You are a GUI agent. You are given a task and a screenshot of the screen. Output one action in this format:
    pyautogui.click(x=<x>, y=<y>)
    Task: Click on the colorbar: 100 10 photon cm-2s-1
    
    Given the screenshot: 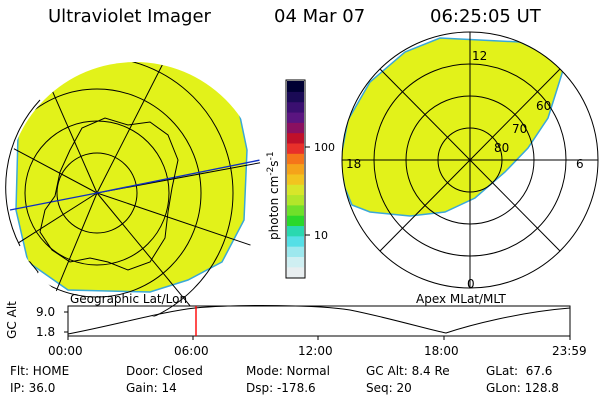 What is the action you would take?
    pyautogui.click(x=300, y=179)
    